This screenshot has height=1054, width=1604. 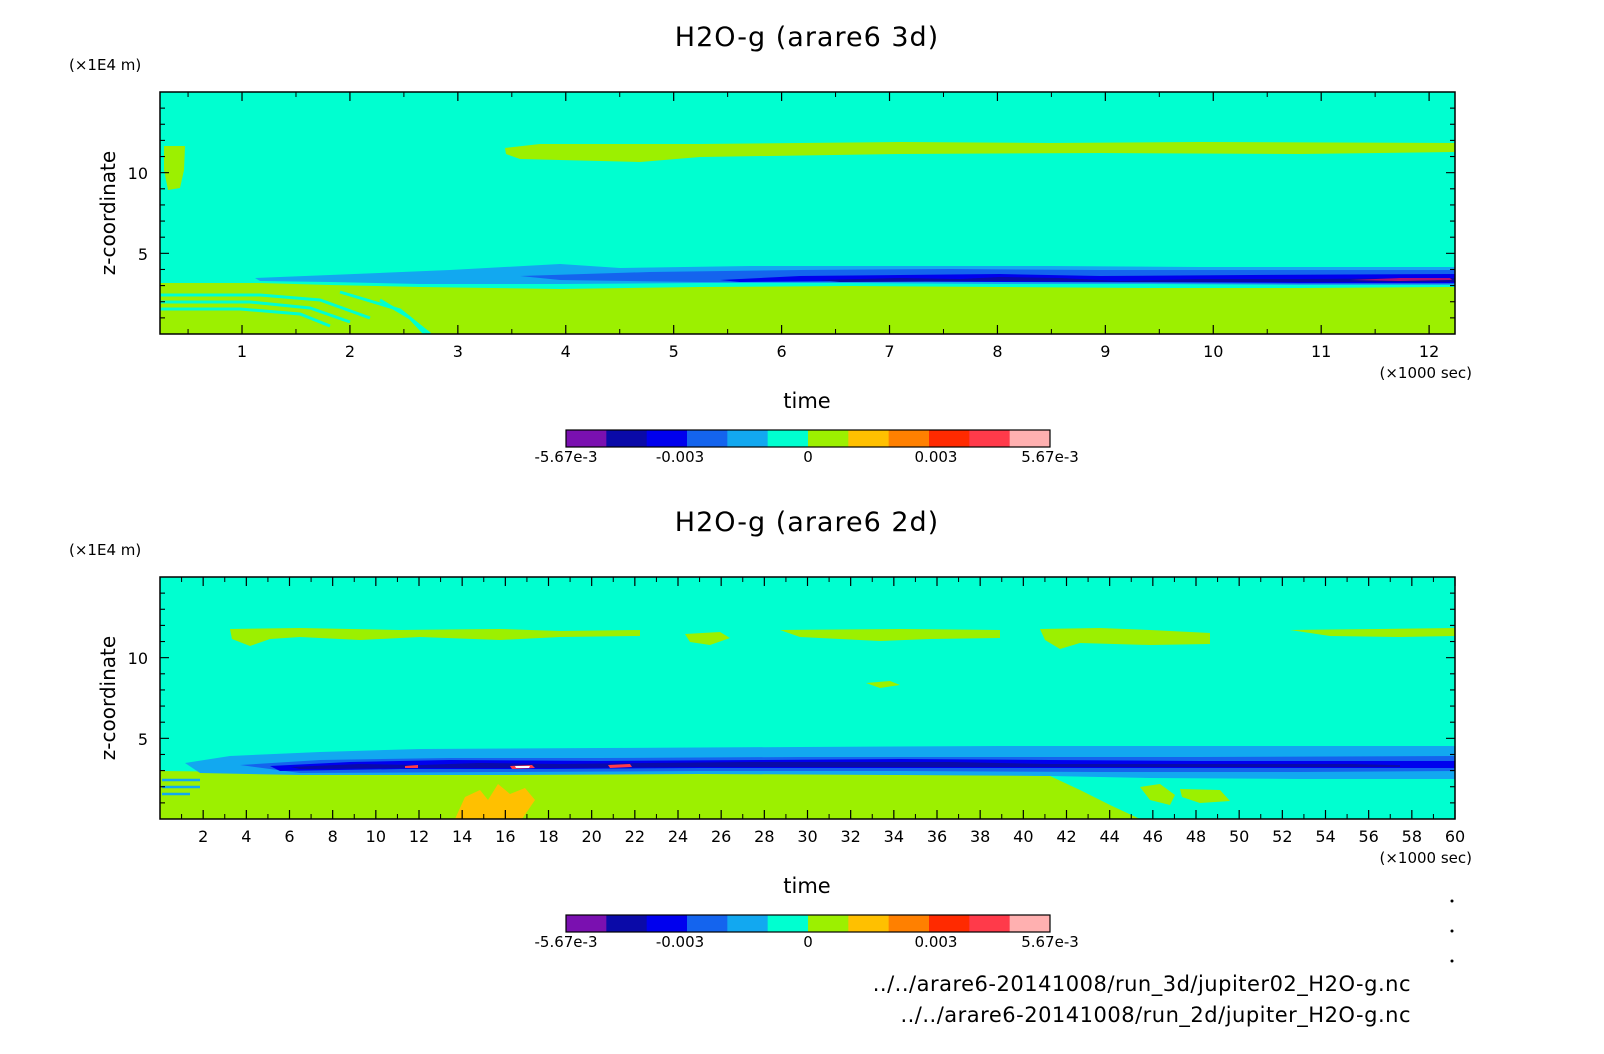 I want to click on contour-orange, so click(x=477, y=809).